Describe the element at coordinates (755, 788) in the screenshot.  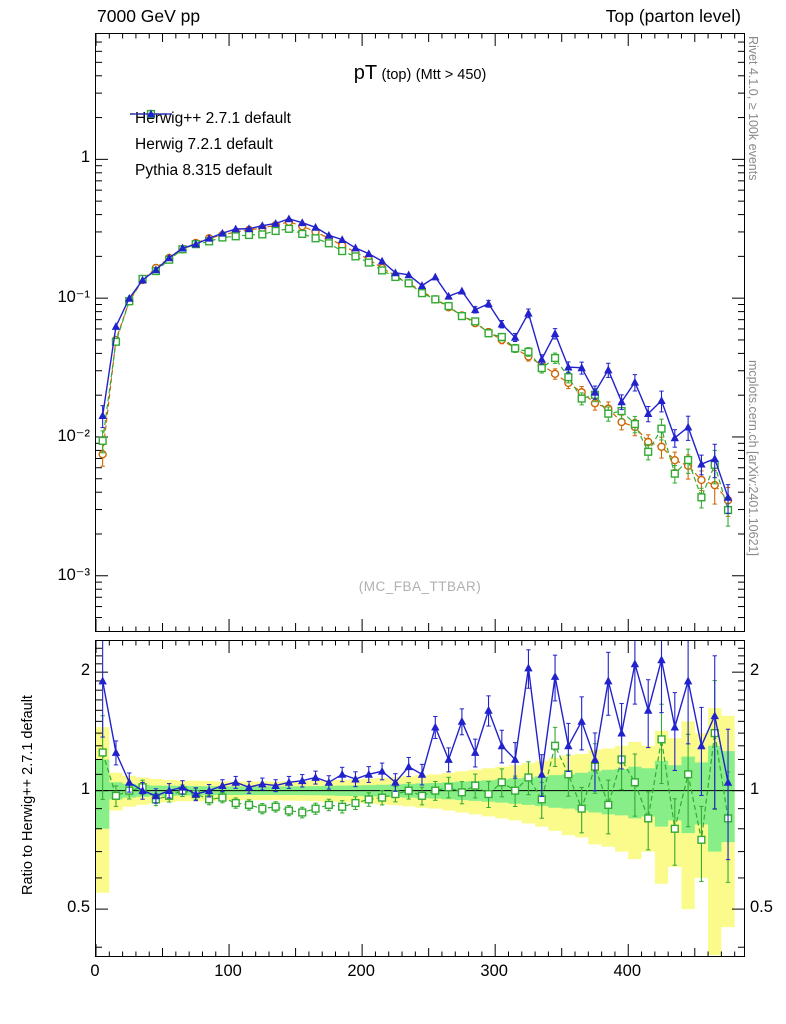
I see `ratio-y-tick-label-right: 1` at that location.